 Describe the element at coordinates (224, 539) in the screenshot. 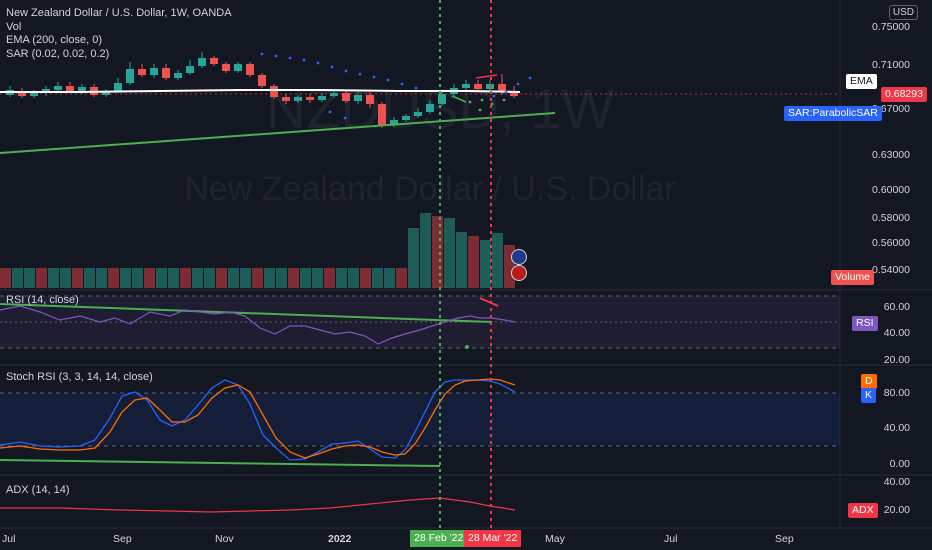

I see `time-label: Nov` at that location.